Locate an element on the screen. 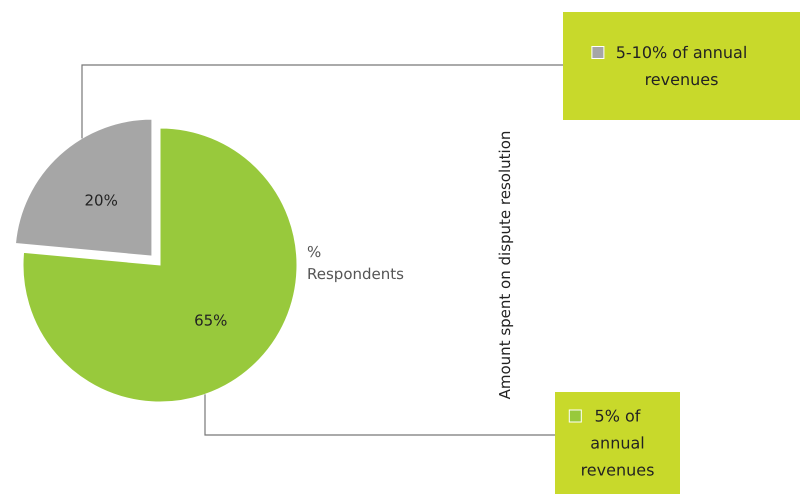 The width and height of the screenshot is (800, 494). text: Amount spent on dispute resolution is located at coordinates (505, 265).